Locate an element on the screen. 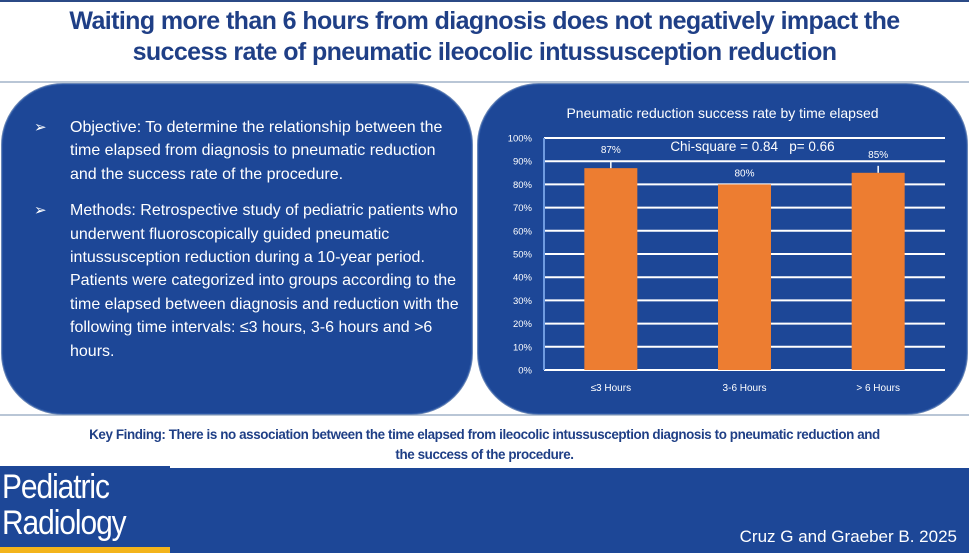 This screenshot has height=553, width=969. y-tick-label: 70% is located at coordinates (523, 208).